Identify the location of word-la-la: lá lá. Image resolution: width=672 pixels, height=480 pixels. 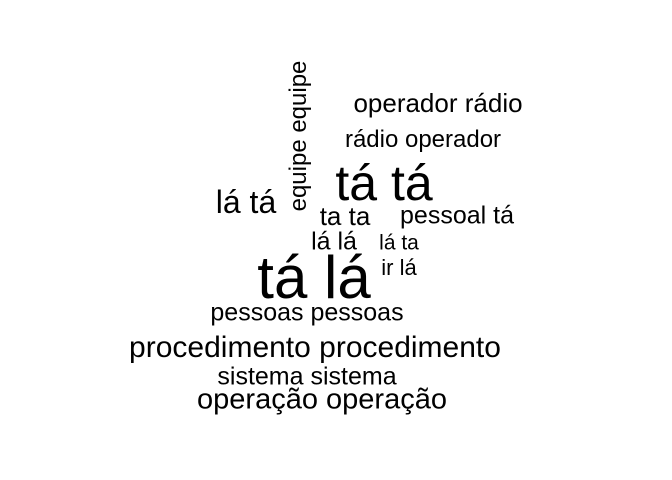
(334, 241).